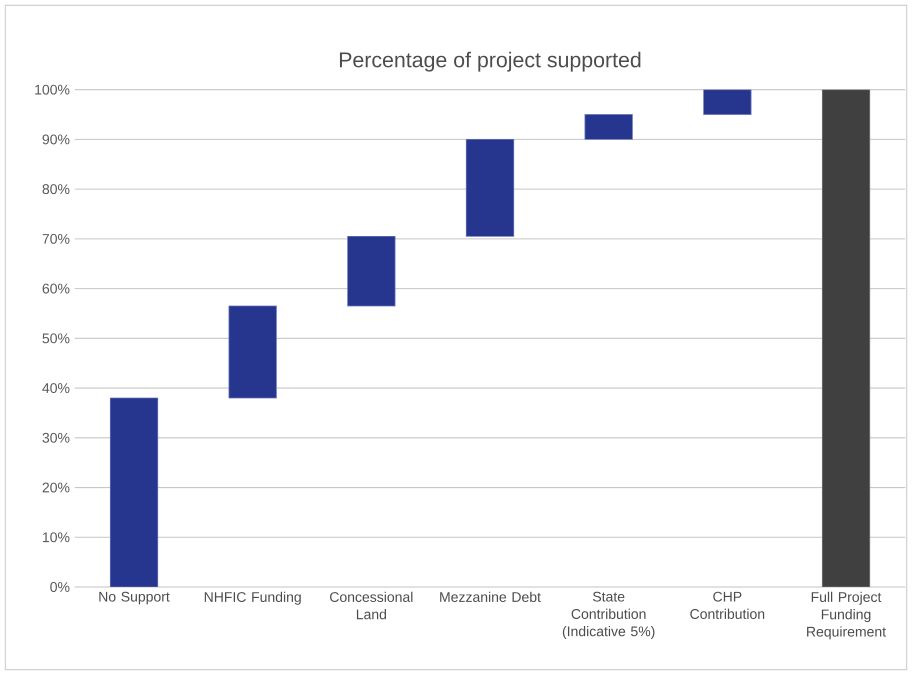 Image resolution: width=912 pixels, height=675 pixels. Describe the element at coordinates (56, 239) in the screenshot. I see `y-tick-label: 70%` at that location.